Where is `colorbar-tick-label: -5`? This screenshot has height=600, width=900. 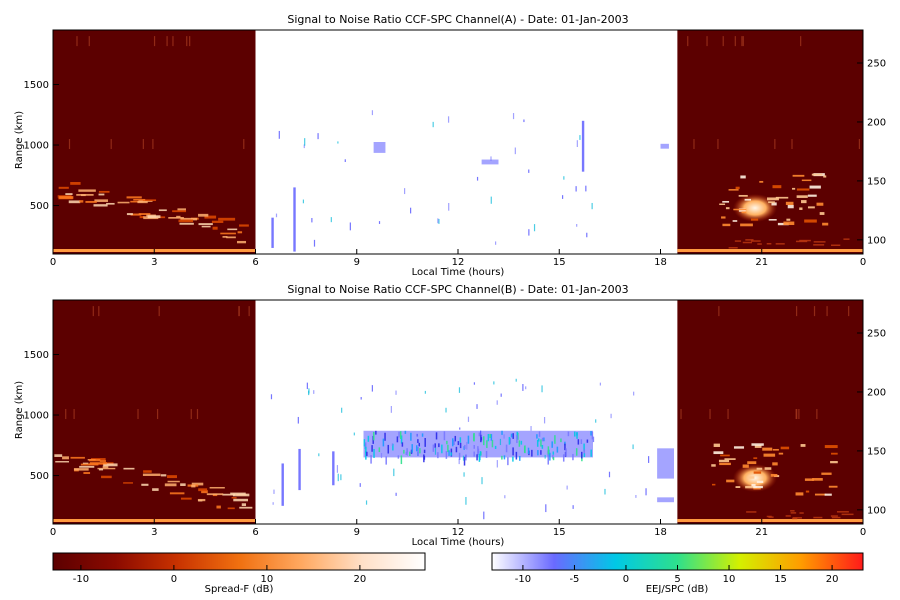
colorbar-tick-label: -5 is located at coordinates (574, 579).